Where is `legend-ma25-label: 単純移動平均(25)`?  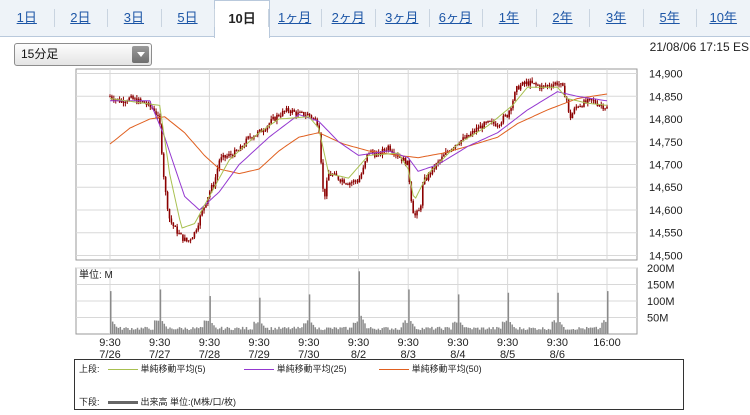 legend-ma25-label: 単純移動平均(25) is located at coordinates (311, 369).